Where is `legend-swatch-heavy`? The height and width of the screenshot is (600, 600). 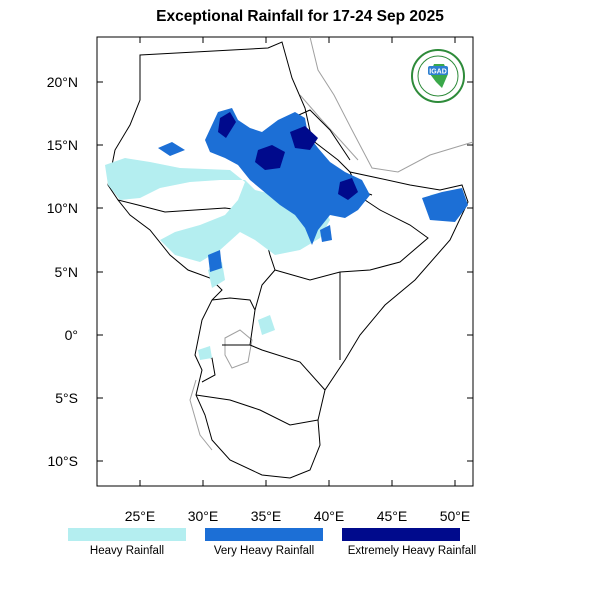 legend-swatch-heavy is located at coordinates (127, 534).